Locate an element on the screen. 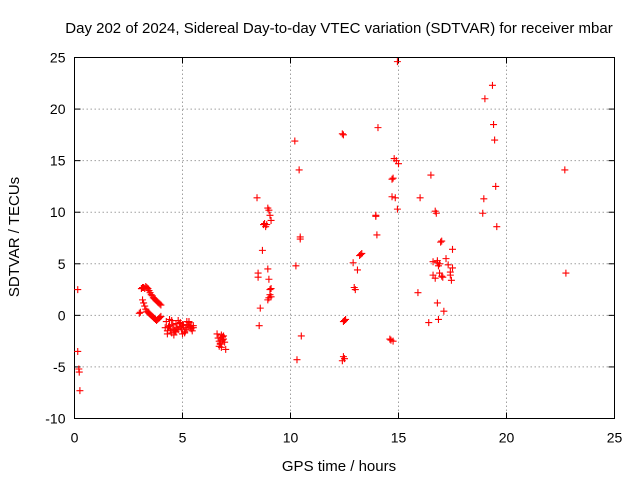  y-tick-label: 10 is located at coordinates (58, 212).